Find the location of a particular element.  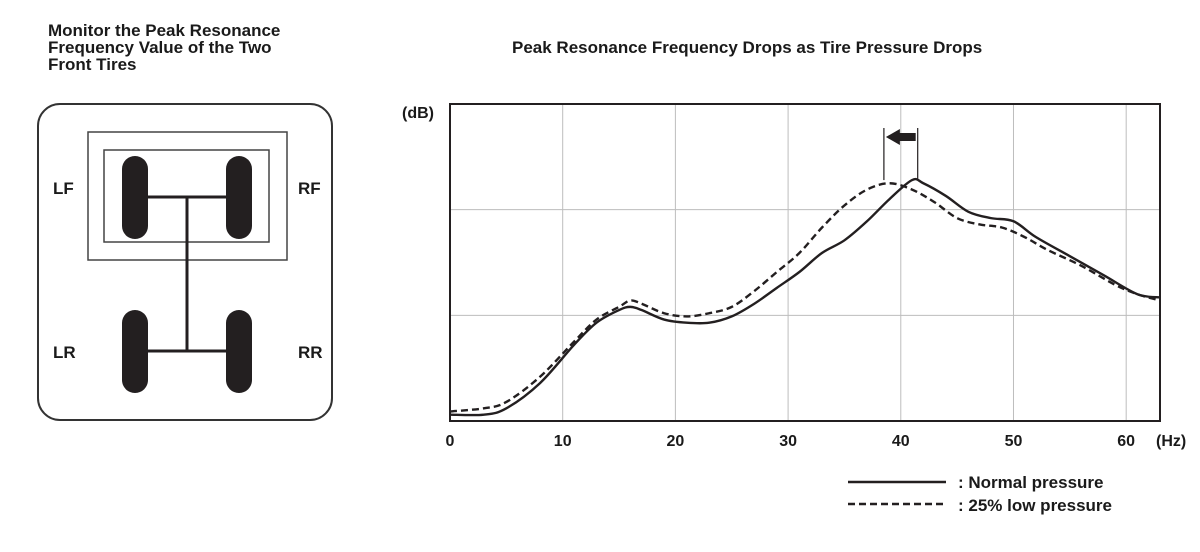

tire-label-rf: RF is located at coordinates (309, 188).